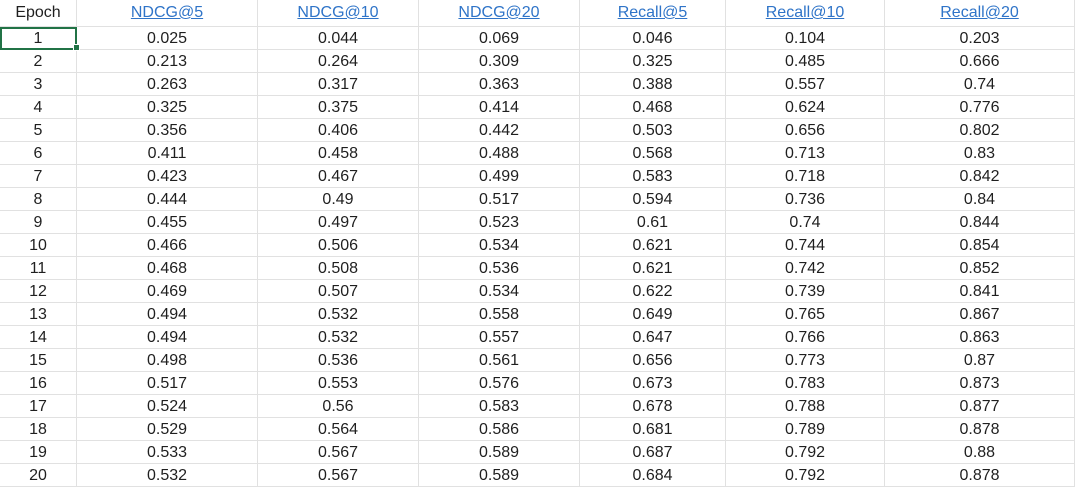 The height and width of the screenshot is (487, 1075). What do you see at coordinates (499, 176) in the screenshot?
I see `metric-cell: 0.499` at bounding box center [499, 176].